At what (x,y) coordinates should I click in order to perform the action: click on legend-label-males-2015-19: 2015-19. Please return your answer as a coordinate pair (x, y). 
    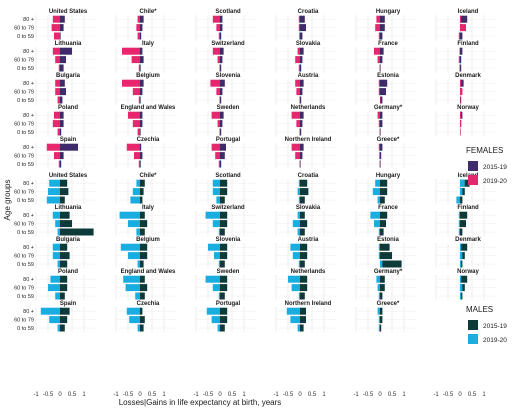
    Looking at the image, I should click on (495, 326).